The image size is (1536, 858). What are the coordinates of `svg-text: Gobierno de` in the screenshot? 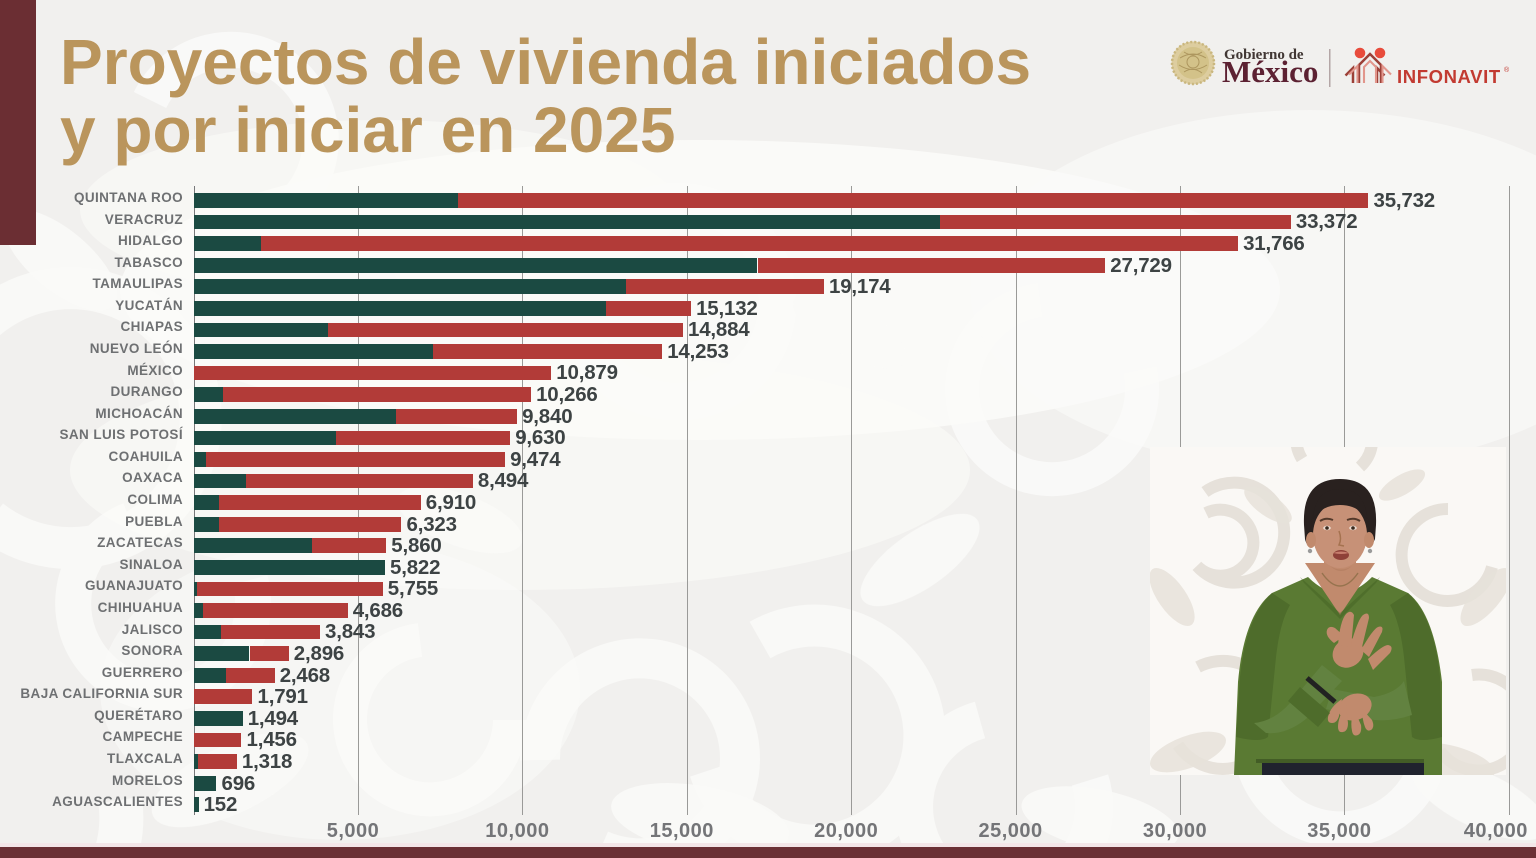 It's located at (1264, 55).